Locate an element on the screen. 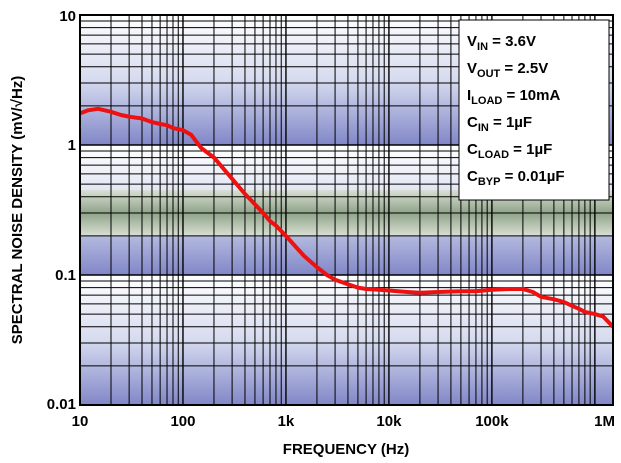  x-tick-label: 1M is located at coordinates (604, 421).